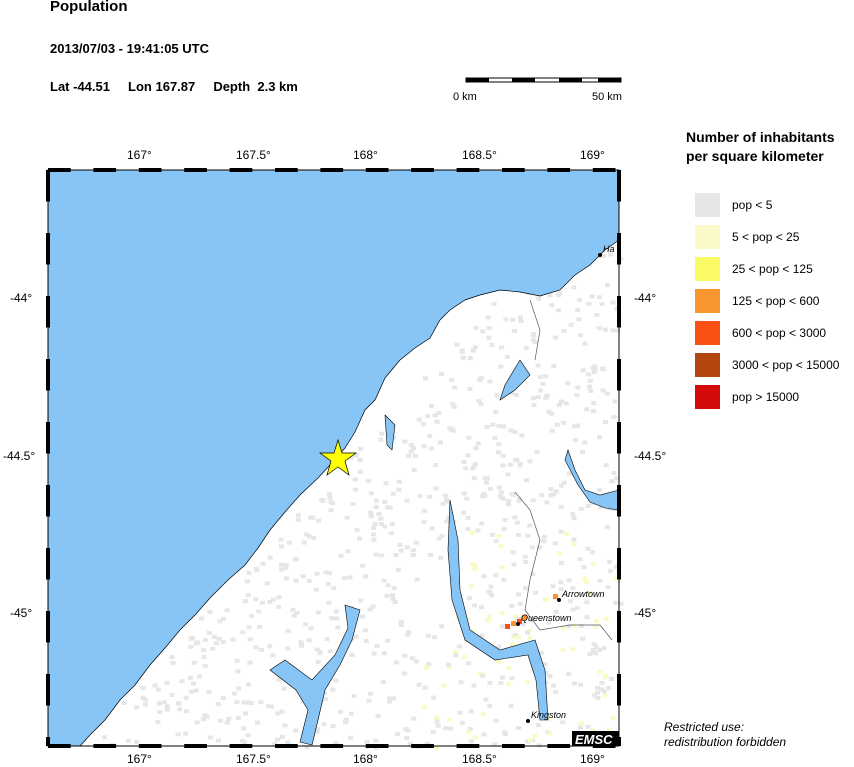 The width and height of the screenshot is (854, 767). Describe the element at coordinates (253, 759) in the screenshot. I see `lon-tick-bottom: 167.5°` at that location.